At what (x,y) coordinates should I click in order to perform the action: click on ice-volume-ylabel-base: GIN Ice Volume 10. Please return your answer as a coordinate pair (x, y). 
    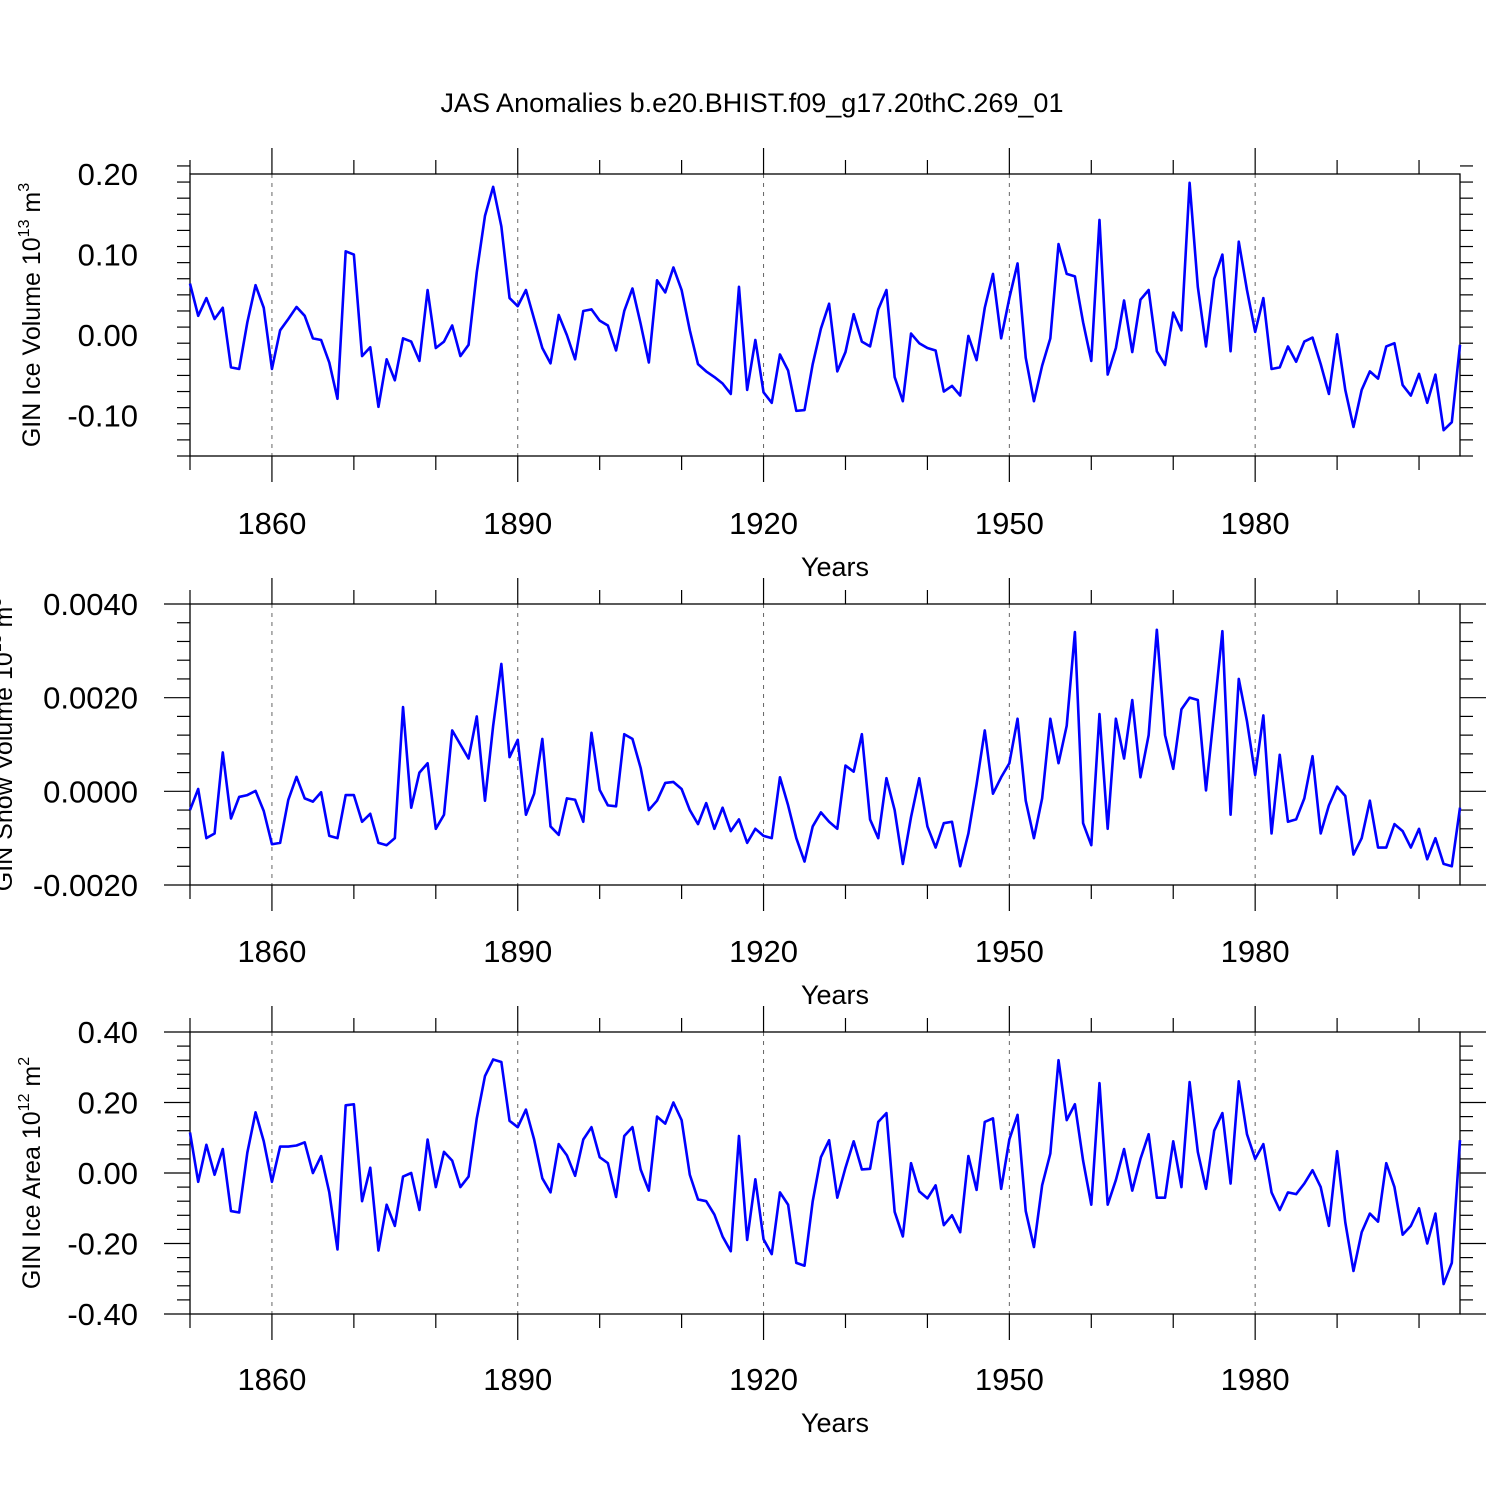
    Looking at the image, I should click on (32, 342).